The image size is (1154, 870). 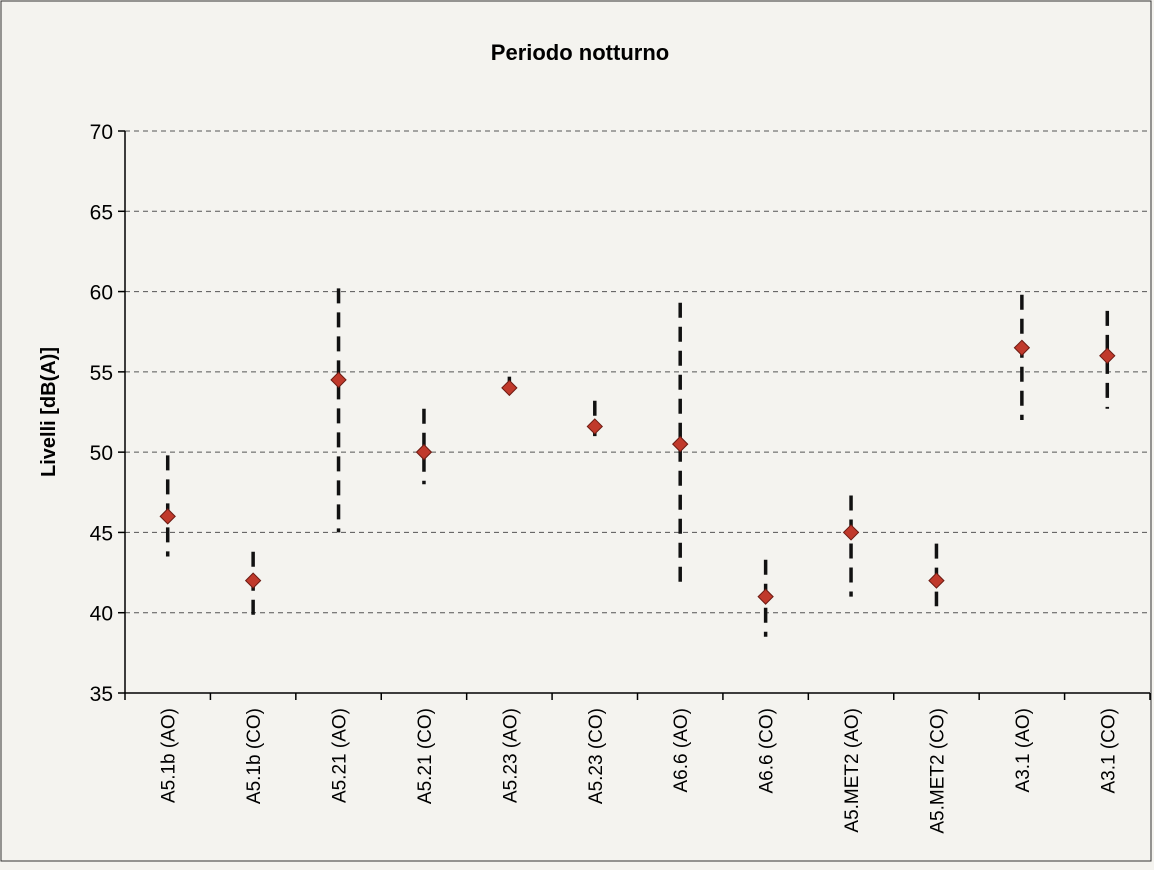 What do you see at coordinates (767, 751) in the screenshot?
I see `x-tick-label: A6.6 (CO)` at bounding box center [767, 751].